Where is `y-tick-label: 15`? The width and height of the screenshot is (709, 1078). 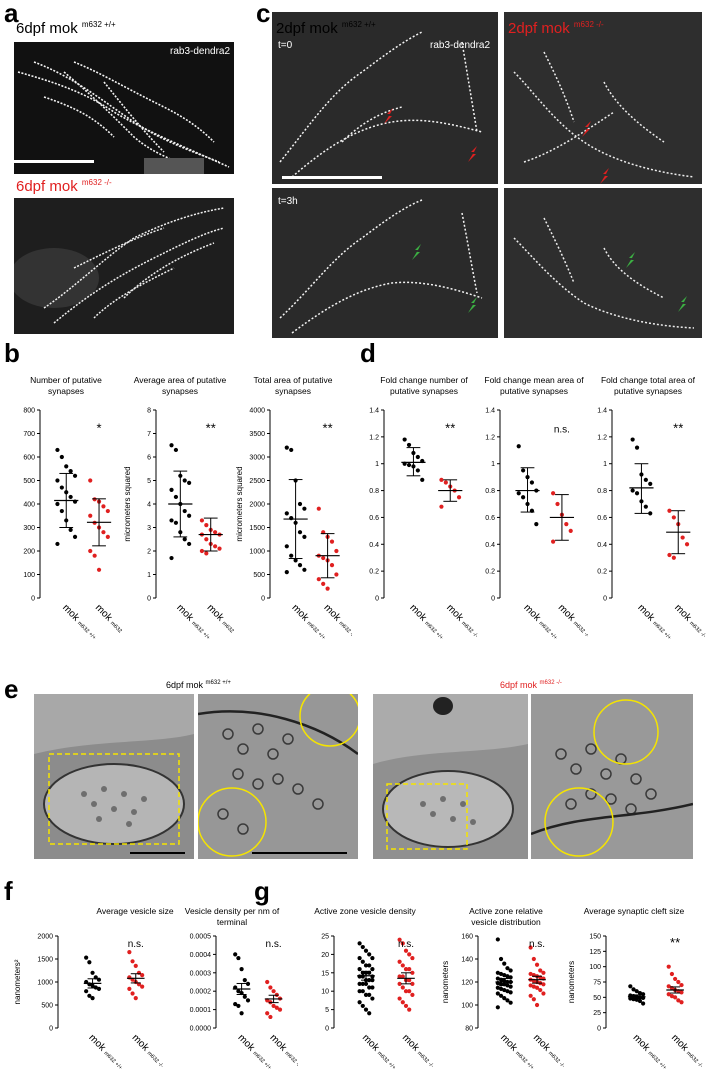 y-tick-label: 15 is located at coordinates (325, 973).